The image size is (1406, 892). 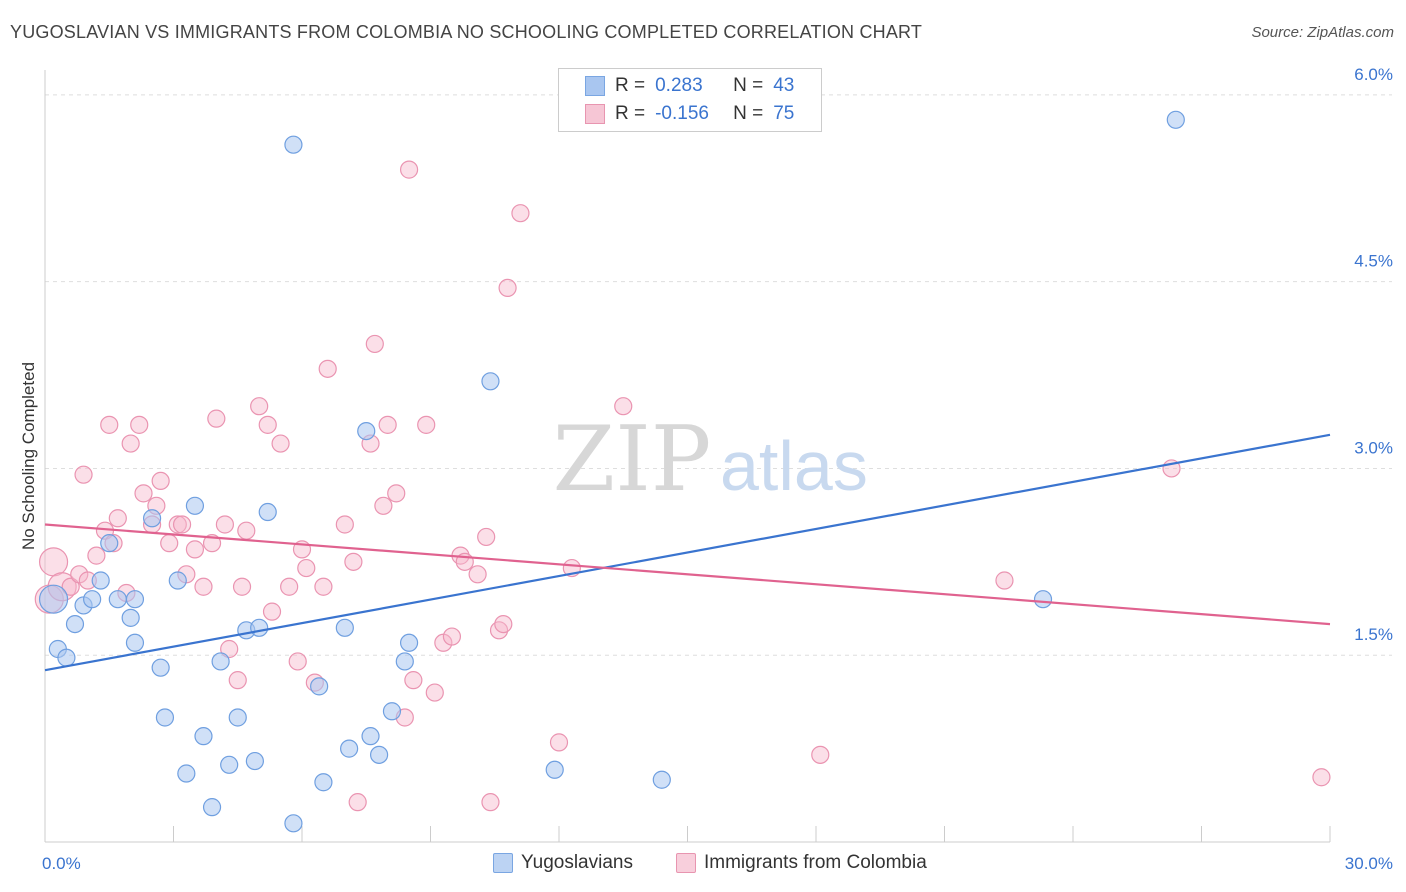 What do you see at coordinates (595, 86) in the screenshot?
I see `legend-swatch-blue` at bounding box center [595, 86].